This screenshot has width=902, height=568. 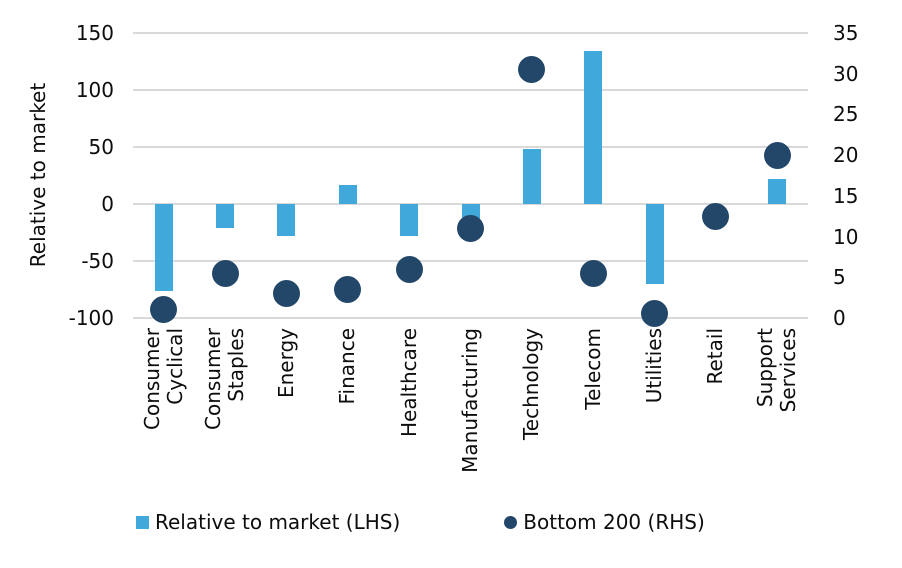 What do you see at coordinates (846, 236) in the screenshot?
I see `right-axis-tick-label: 10` at bounding box center [846, 236].